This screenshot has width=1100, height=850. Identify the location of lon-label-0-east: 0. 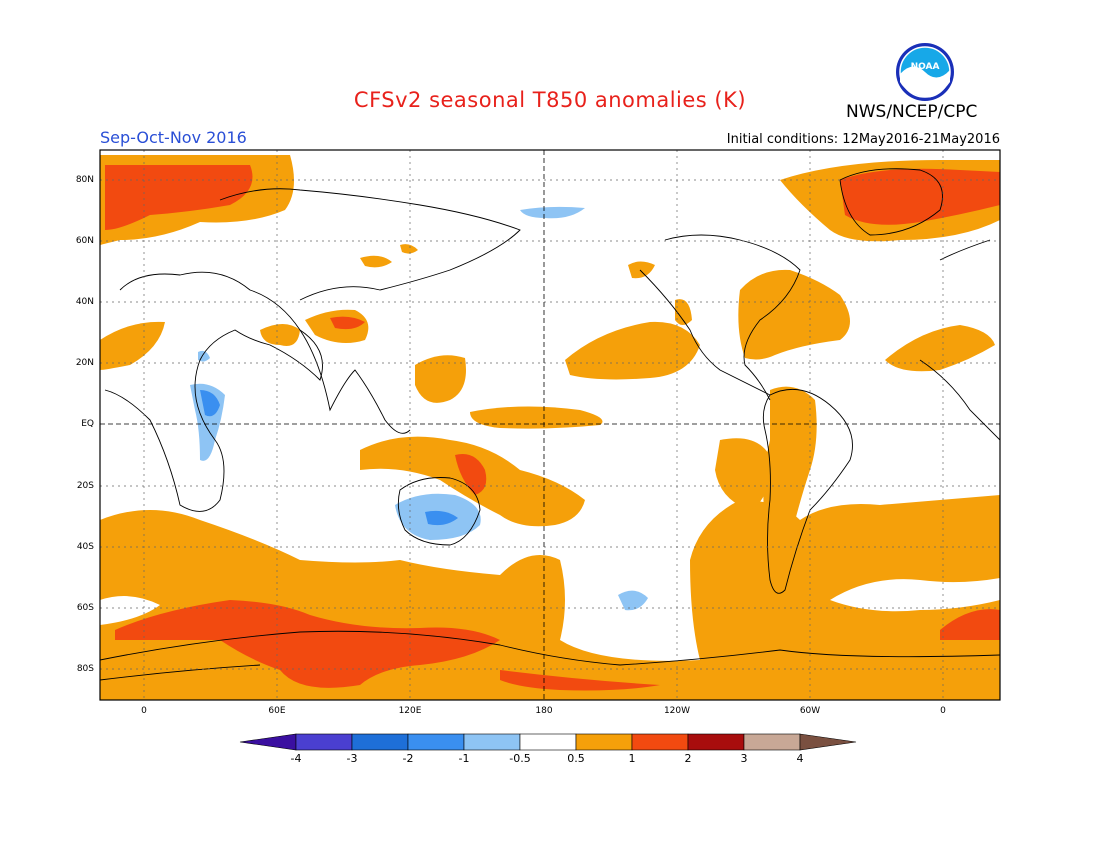
(943, 711).